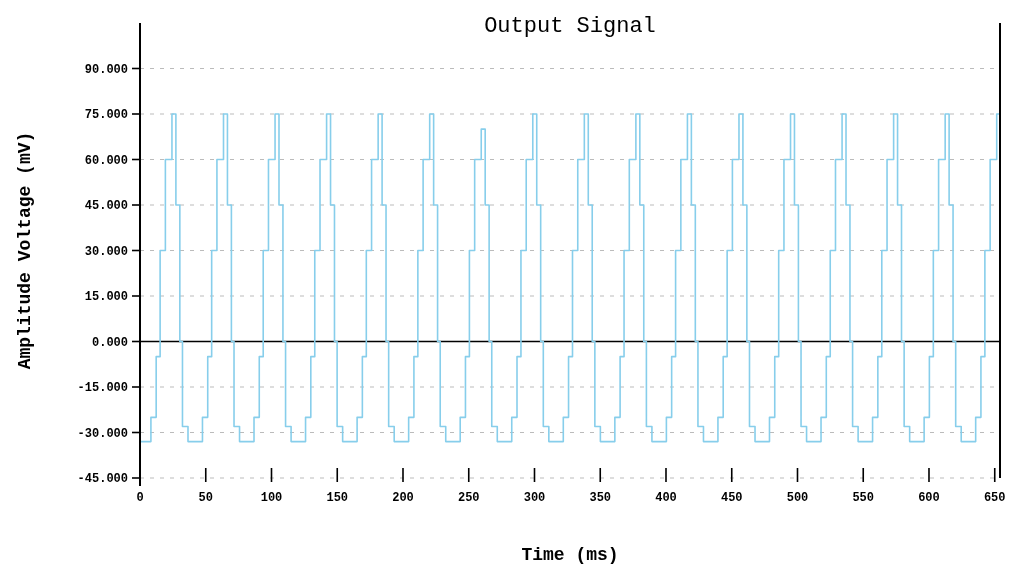  What do you see at coordinates (271, 498) in the screenshot?
I see `x-tick-label: 100` at bounding box center [271, 498].